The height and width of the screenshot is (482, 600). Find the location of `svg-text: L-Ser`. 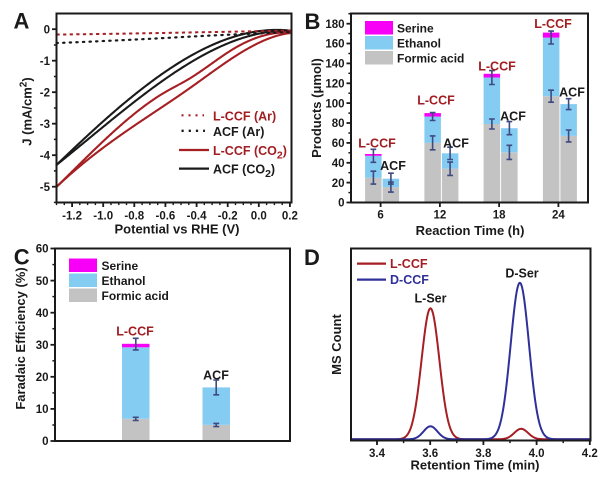

svg-text: L-Ser is located at coordinates (431, 299).